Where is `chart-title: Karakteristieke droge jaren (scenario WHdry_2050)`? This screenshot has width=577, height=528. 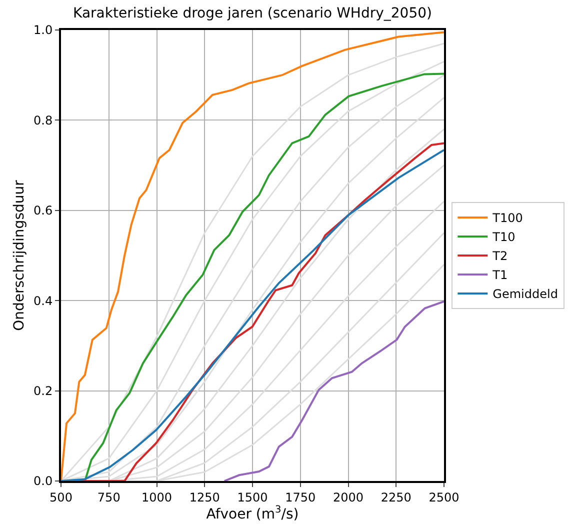 chart-title: Karakteristieke droge jaren (scenario WHdry_2050) is located at coordinates (252, 14).